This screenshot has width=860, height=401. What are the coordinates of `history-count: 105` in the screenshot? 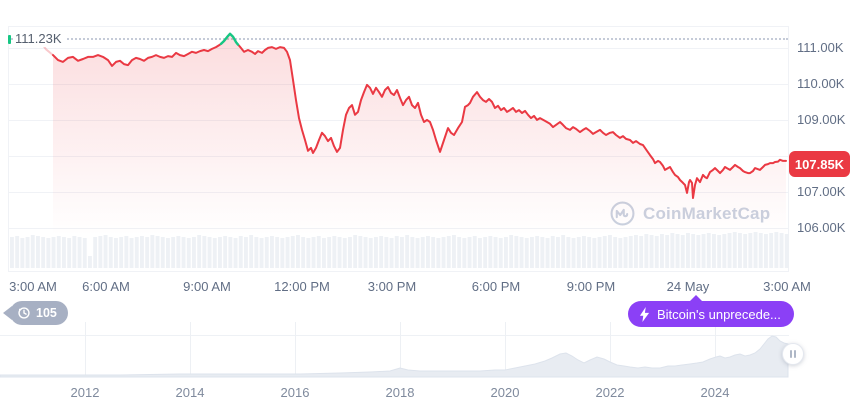 It's located at (46, 313).